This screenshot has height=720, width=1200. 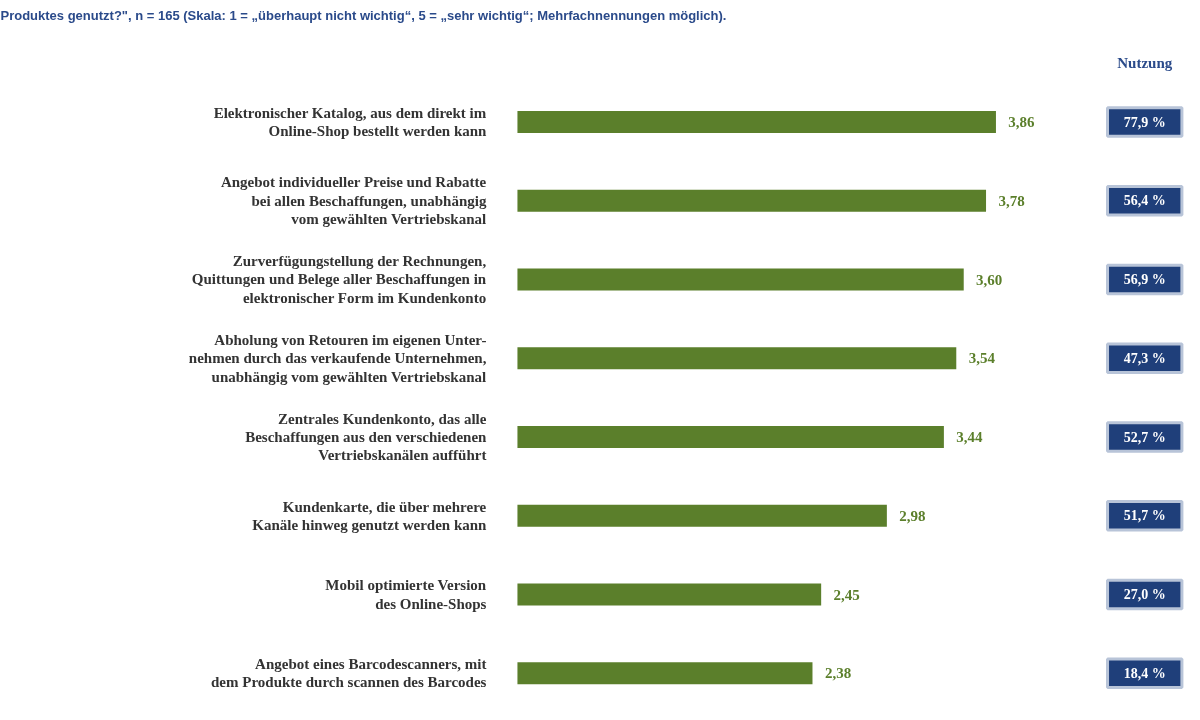 What do you see at coordinates (1145, 62) in the screenshot?
I see `text: Nutzung` at bounding box center [1145, 62].